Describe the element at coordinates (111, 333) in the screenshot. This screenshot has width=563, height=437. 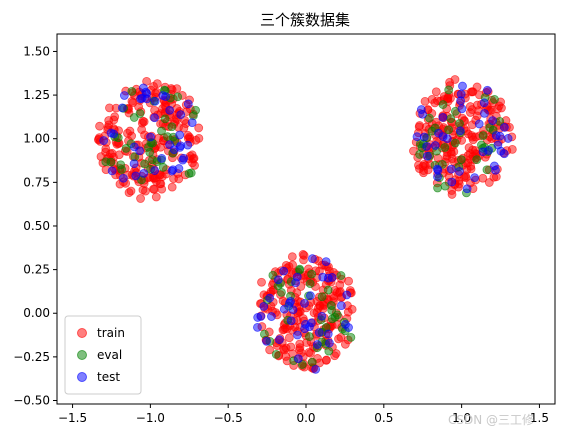
I see `legend-label-train: train` at that location.